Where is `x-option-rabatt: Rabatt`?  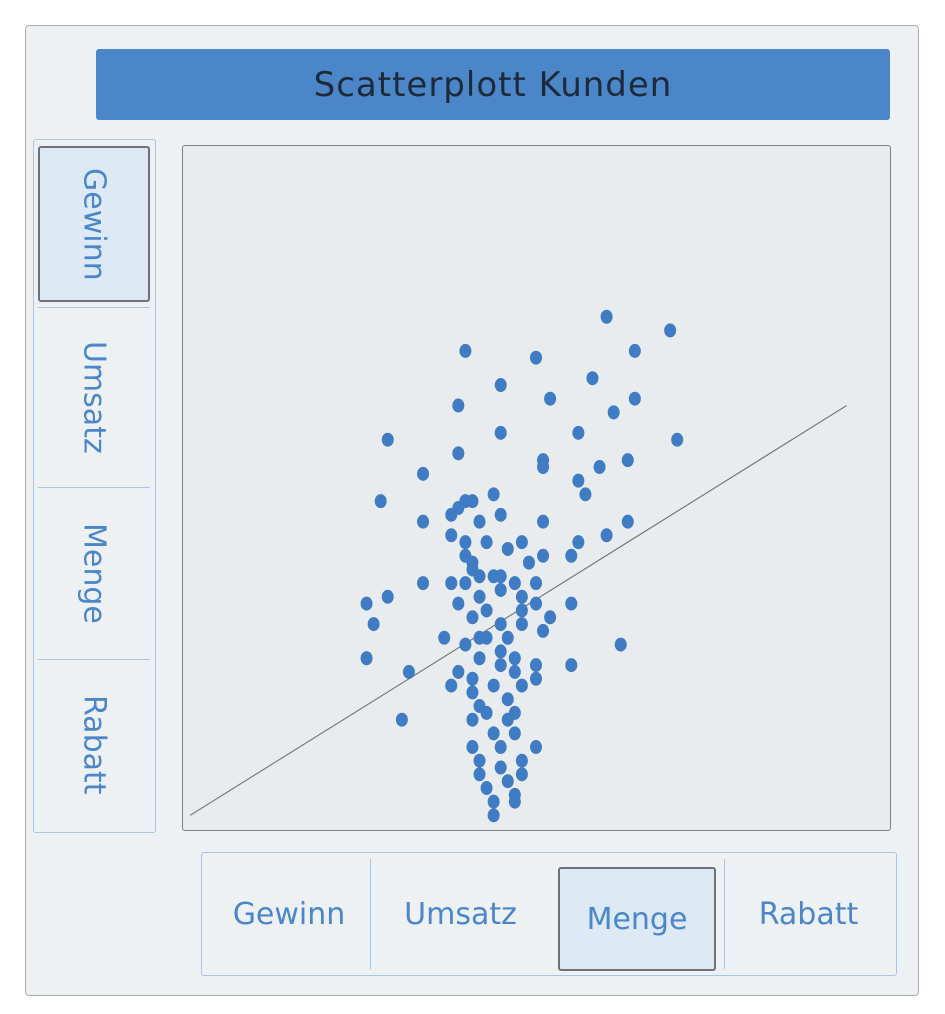 x-option-rabatt: Rabatt is located at coordinates (808, 914).